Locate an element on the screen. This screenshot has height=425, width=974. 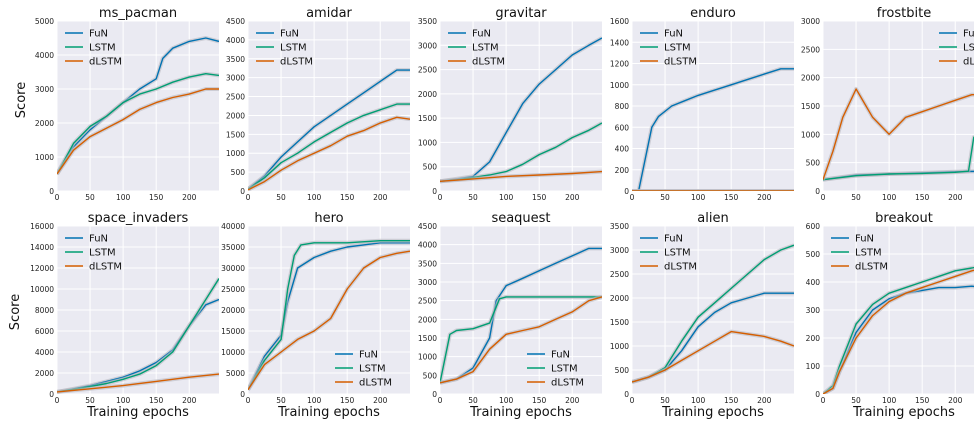
y-axis-label-top: Score is located at coordinates (21, 100).